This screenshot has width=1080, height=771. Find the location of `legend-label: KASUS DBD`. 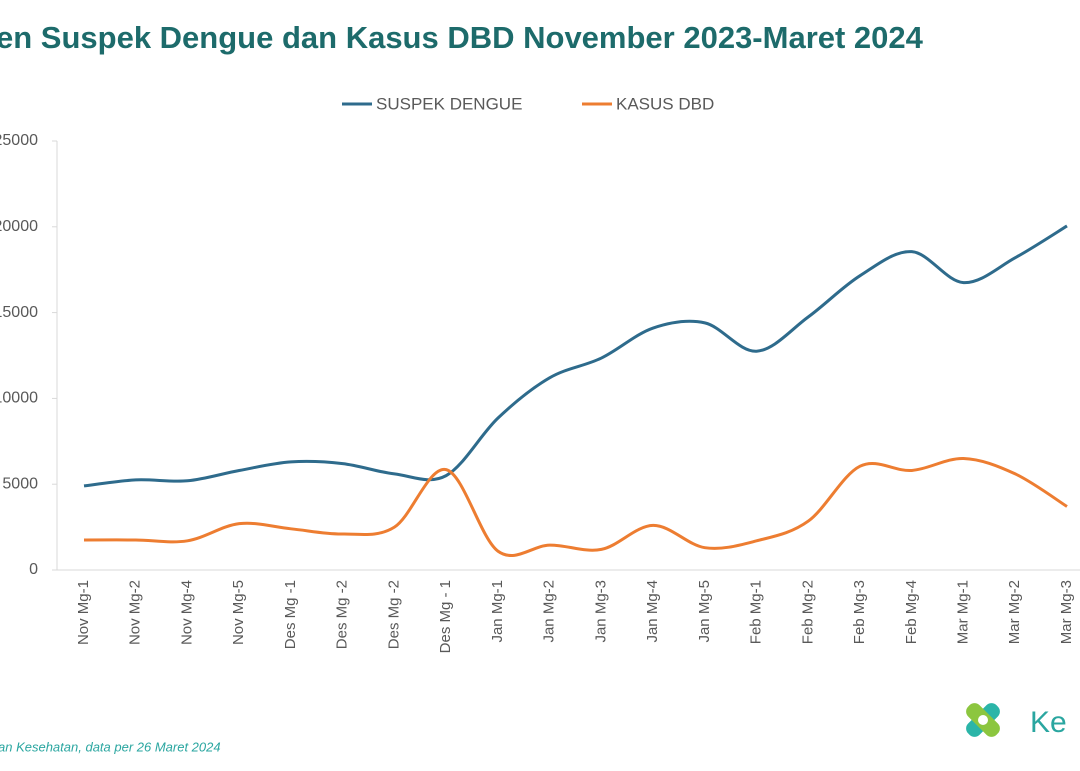

legend-label: KASUS DBD is located at coordinates (665, 103).